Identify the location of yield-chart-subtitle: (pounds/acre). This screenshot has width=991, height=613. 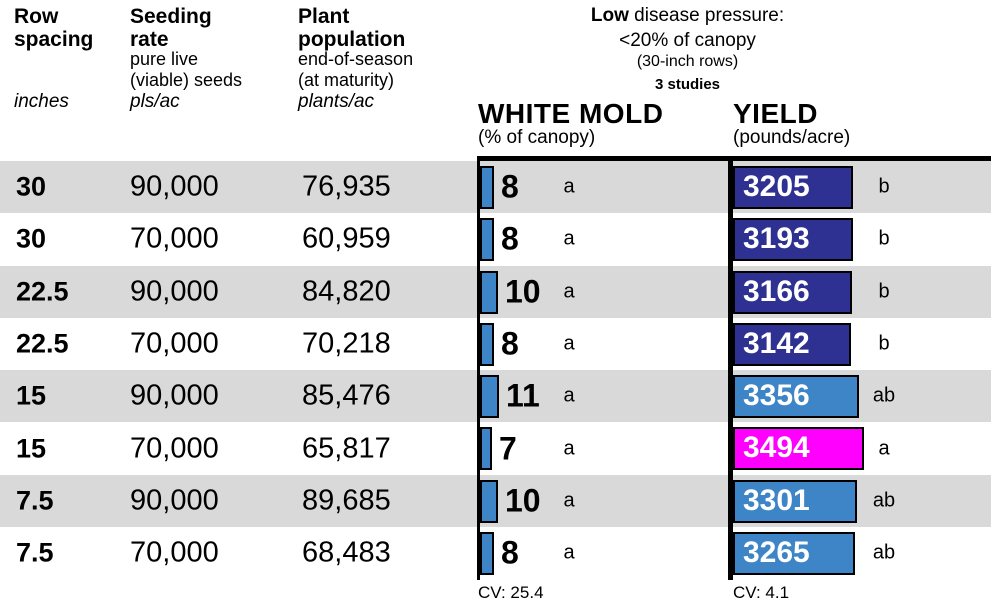
(792, 137).